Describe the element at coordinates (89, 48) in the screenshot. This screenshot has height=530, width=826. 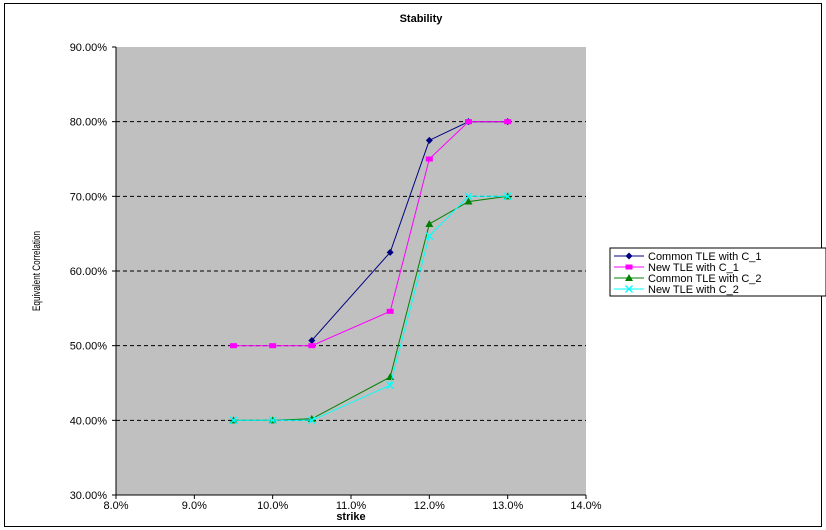
I see `y-tick-label: 90.00%` at that location.